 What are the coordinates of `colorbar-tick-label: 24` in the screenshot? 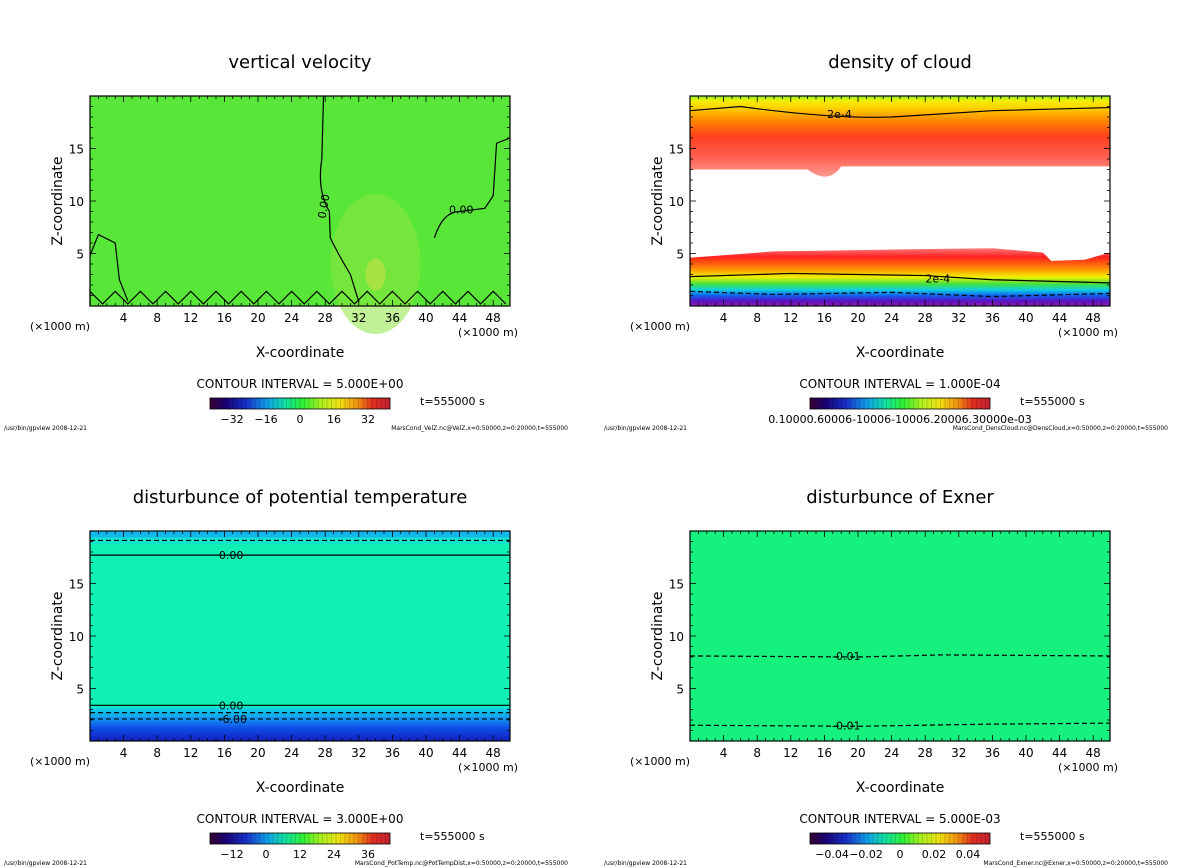 It's located at (334, 854).